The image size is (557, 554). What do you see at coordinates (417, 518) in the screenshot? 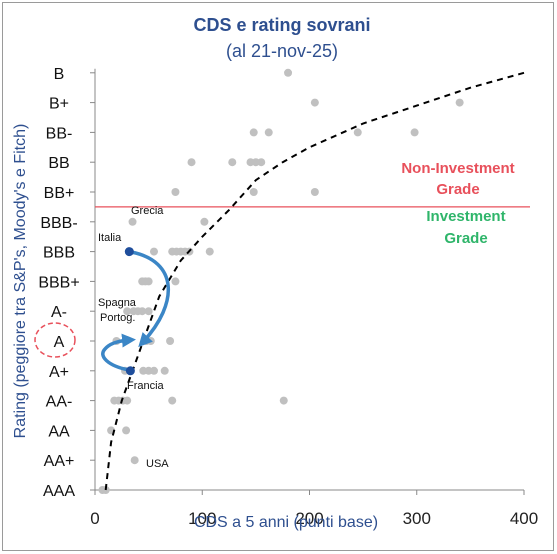
I see `x-tick-label: 300` at bounding box center [417, 518].